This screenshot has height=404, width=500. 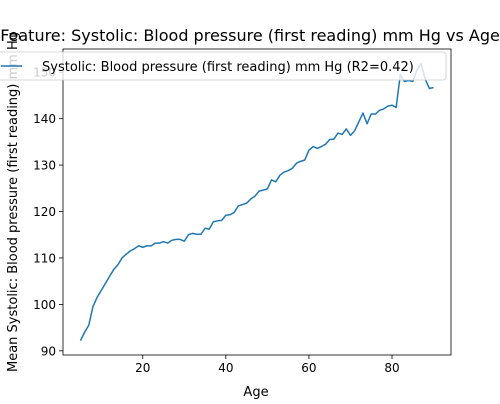 I want to click on y-tick-label: 120, so click(x=44, y=212).